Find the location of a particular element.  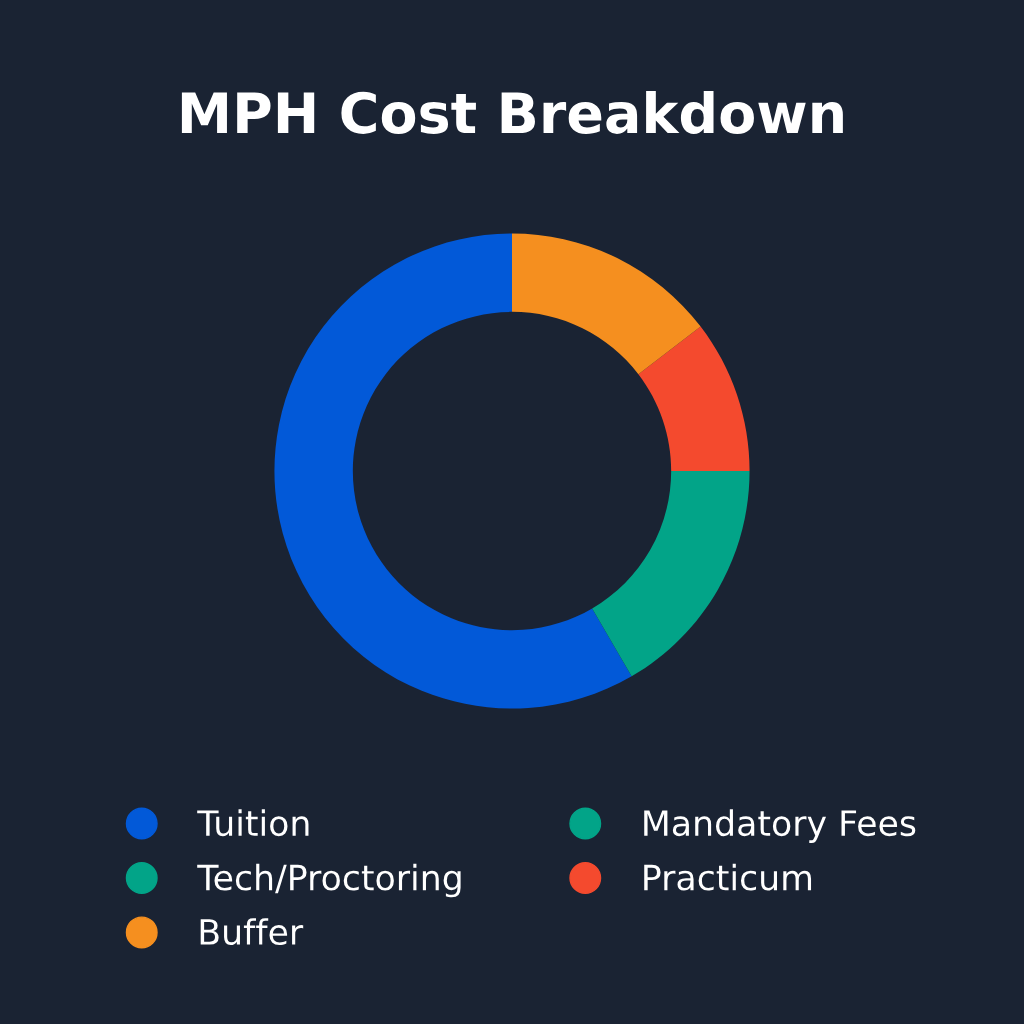

legend-label: Mandatory Fees is located at coordinates (780, 826).